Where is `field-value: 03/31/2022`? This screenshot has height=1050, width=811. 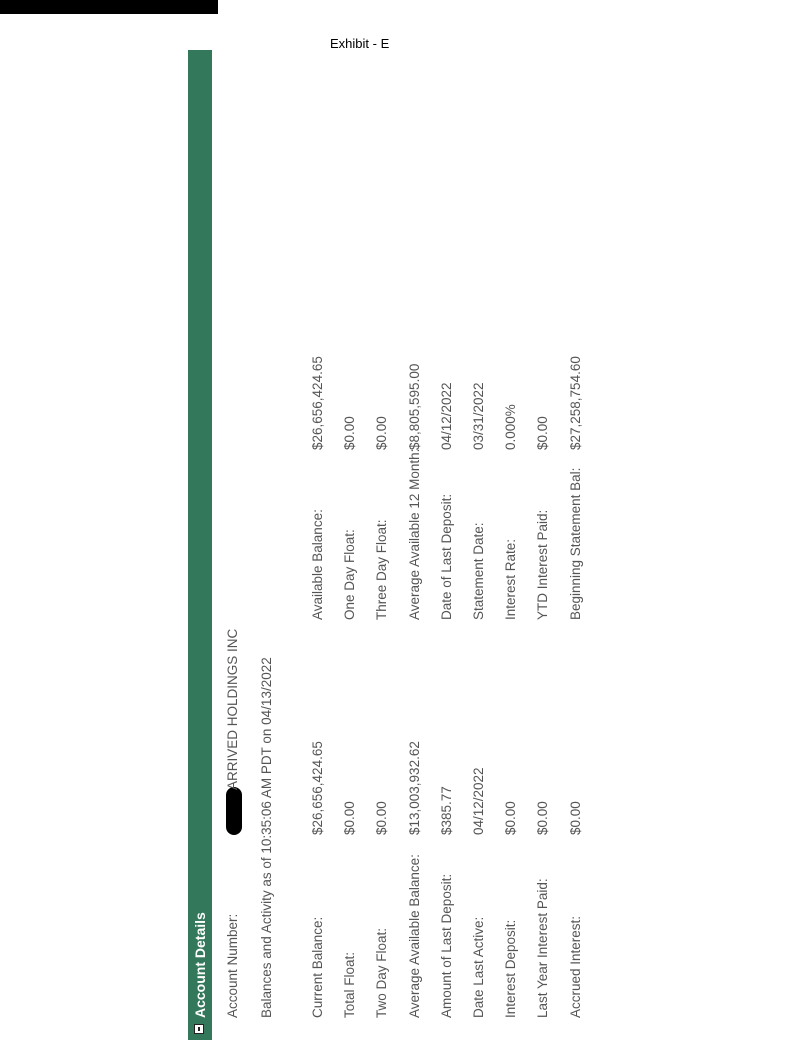
field-value: 03/31/2022 is located at coordinates (478, 416).